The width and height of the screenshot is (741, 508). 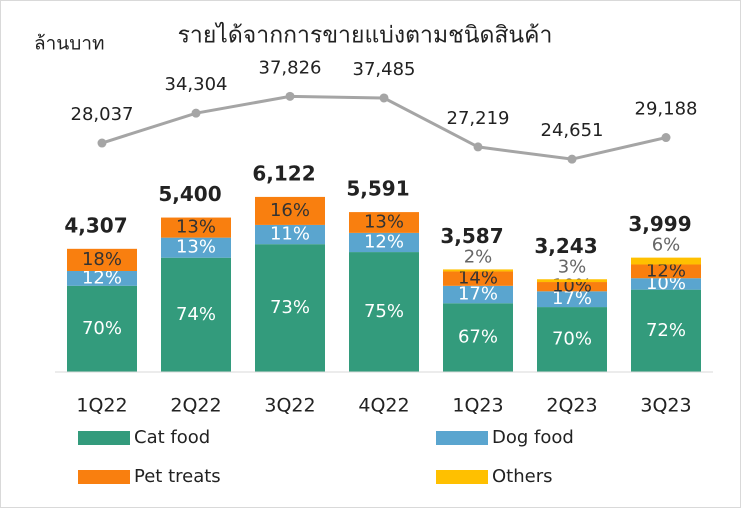 I want to click on segment-label: 73%, so click(x=290, y=307).